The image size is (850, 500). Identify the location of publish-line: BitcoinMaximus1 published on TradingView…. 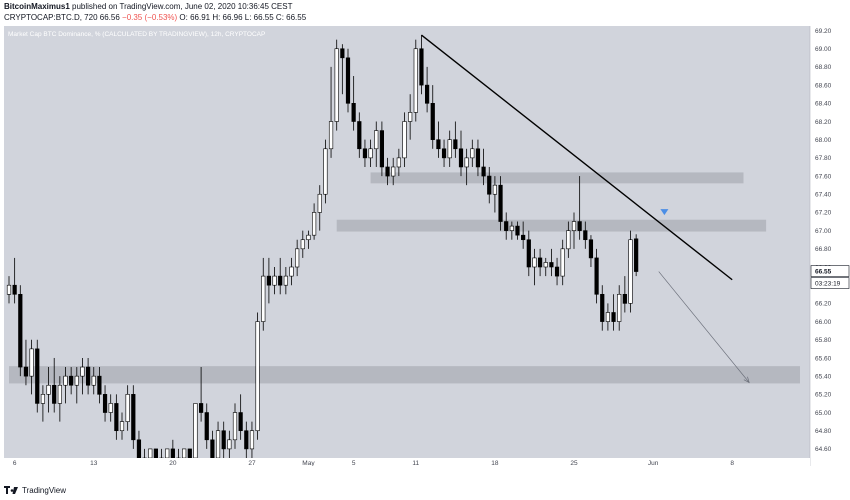
(148, 6).